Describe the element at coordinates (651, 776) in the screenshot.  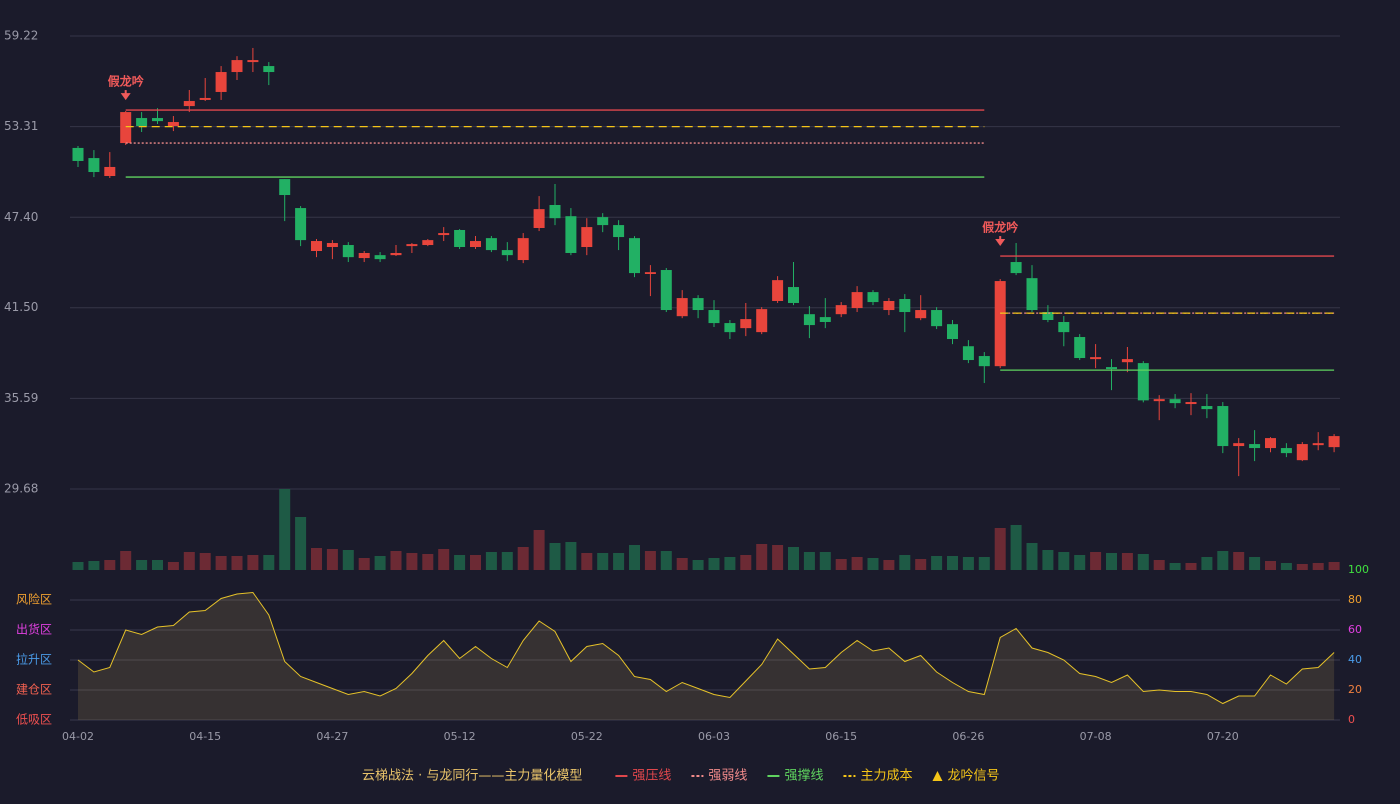
I see `legend-label: 强压线` at that location.